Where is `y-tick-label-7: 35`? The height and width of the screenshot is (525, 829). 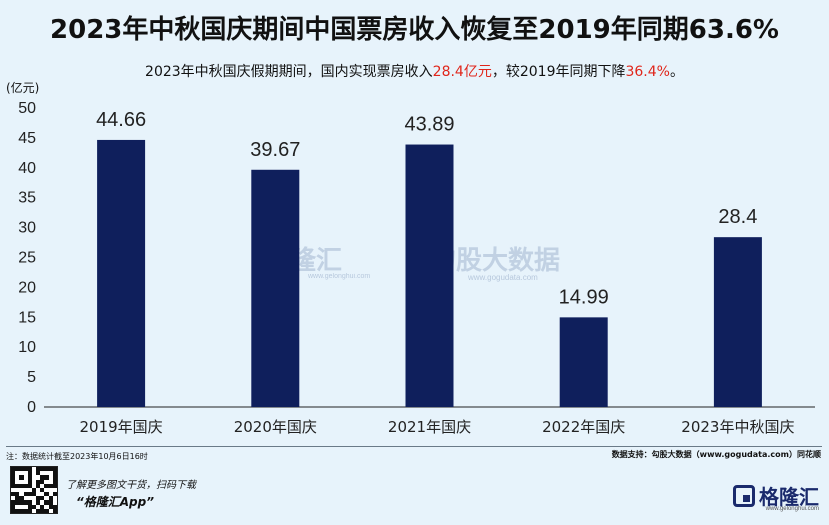 y-tick-label-7: 35 is located at coordinates (27, 198).